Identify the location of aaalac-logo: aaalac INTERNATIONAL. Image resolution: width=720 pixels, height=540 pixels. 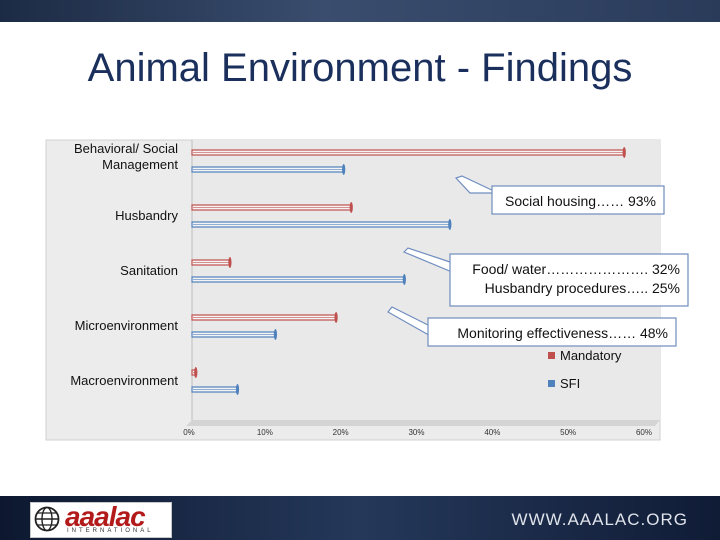
(101, 519).